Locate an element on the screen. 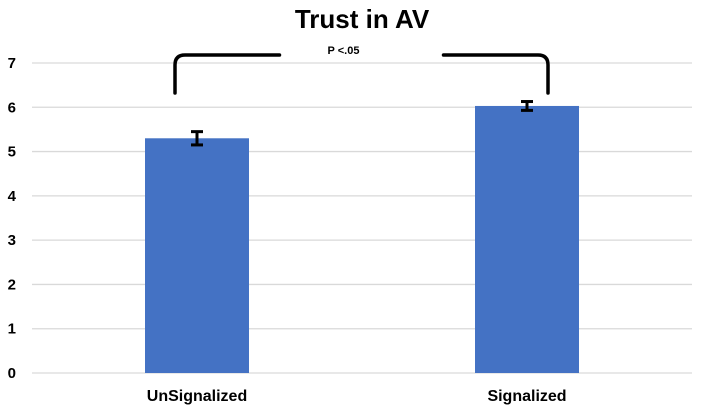 The width and height of the screenshot is (720, 405). y-tick-label: 3 is located at coordinates (12, 240).